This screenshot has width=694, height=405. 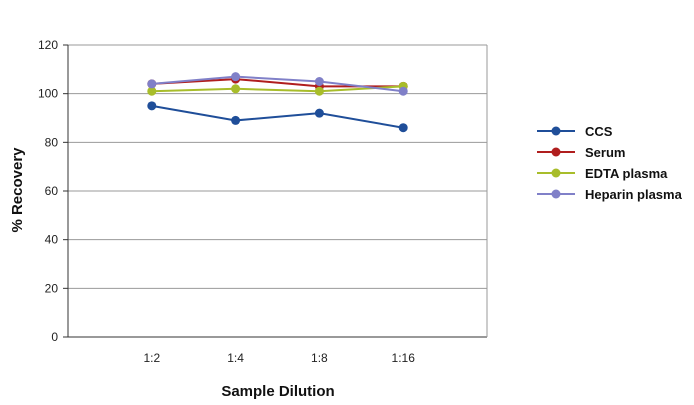 What do you see at coordinates (575, 131) in the screenshot?
I see `legend-item: CCS` at bounding box center [575, 131].